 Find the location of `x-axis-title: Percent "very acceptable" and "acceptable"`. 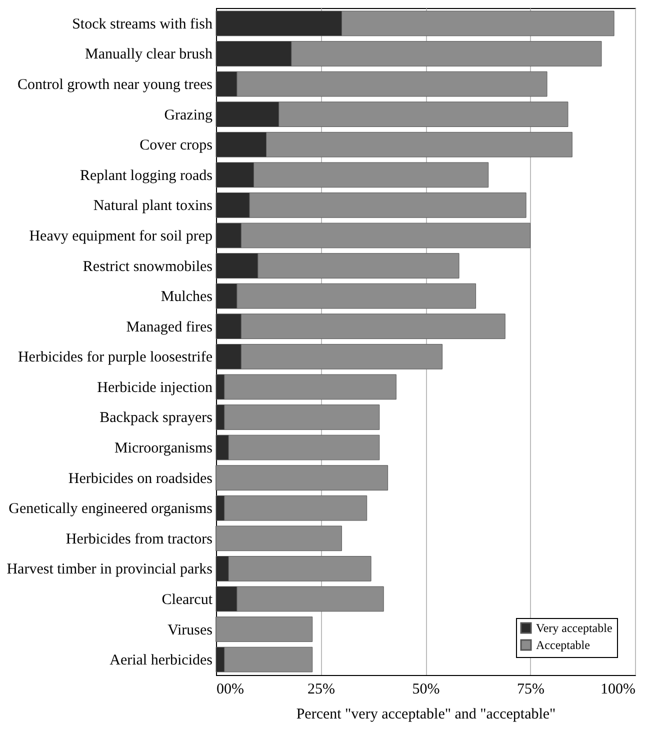

x-axis-title: Percent "very acceptable" and "acceptable" is located at coordinates (426, 714).